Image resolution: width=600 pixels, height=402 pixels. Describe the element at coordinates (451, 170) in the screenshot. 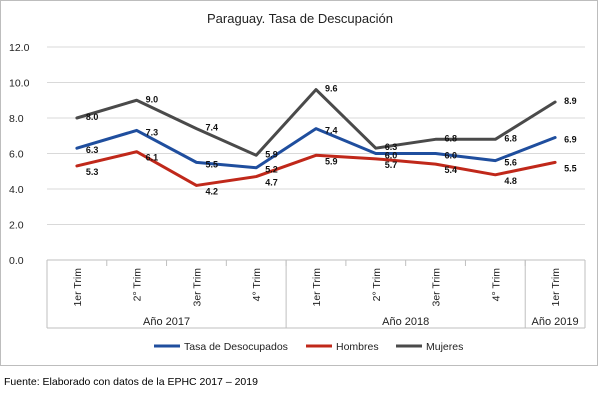

I see `data-label: 5.4` at that location.